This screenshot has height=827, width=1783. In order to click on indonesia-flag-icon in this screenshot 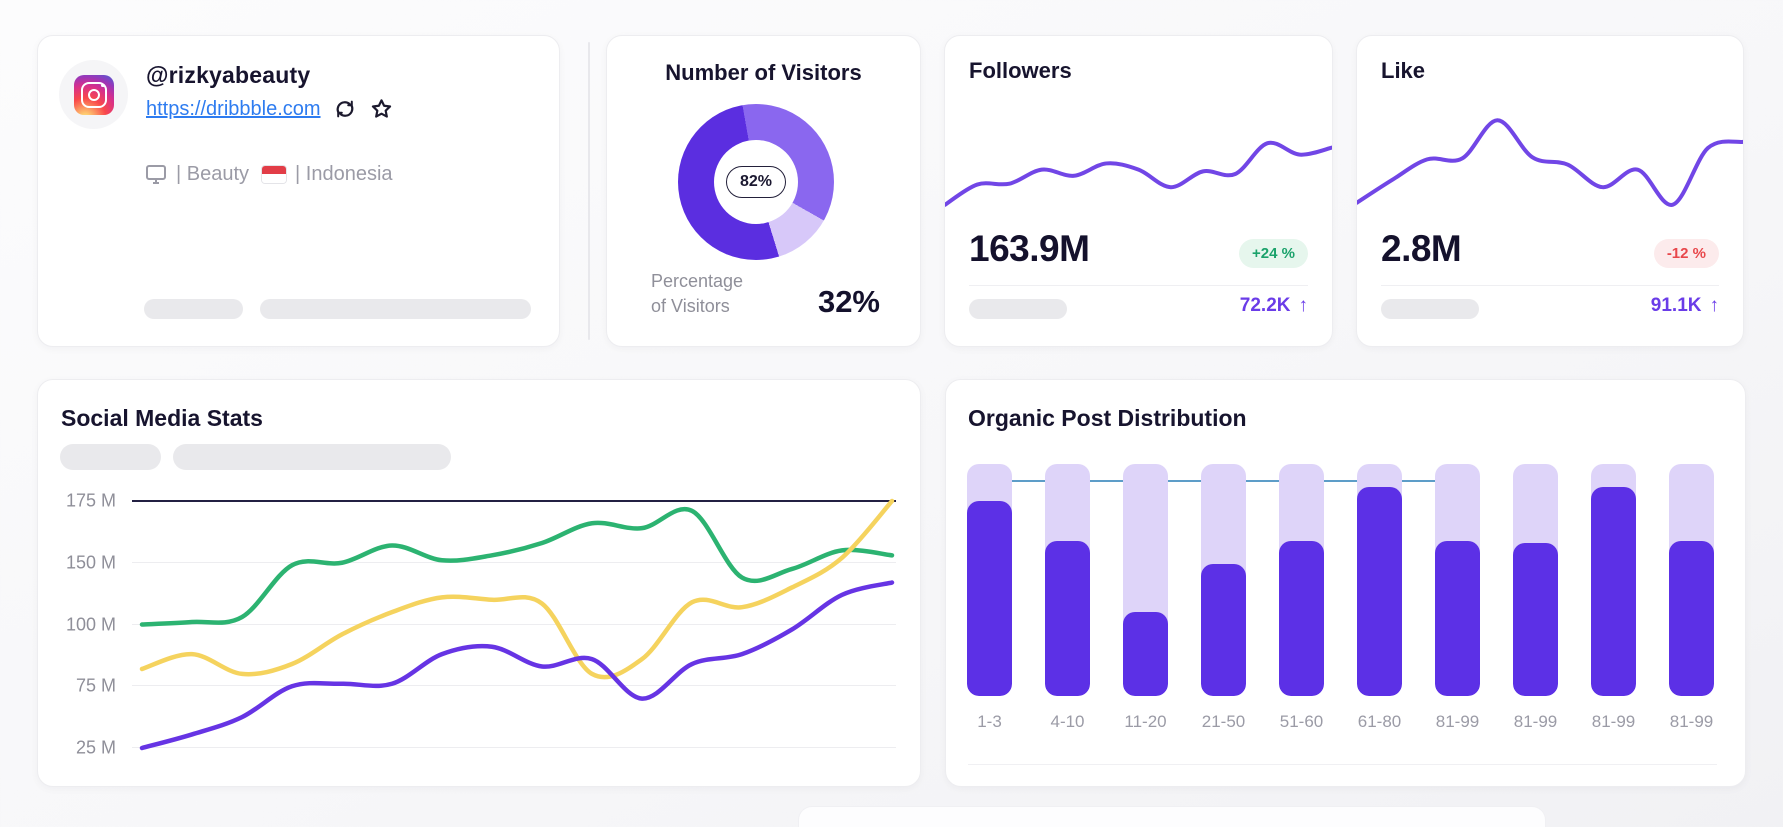, I will do `click(274, 174)`.